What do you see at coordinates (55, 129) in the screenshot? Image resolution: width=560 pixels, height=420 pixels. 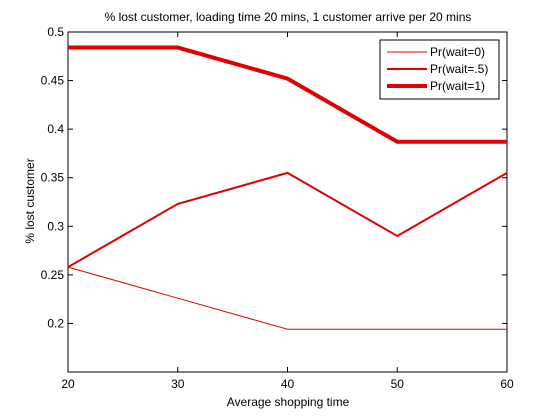 I see `y-tick-label: 0.4` at bounding box center [55, 129].